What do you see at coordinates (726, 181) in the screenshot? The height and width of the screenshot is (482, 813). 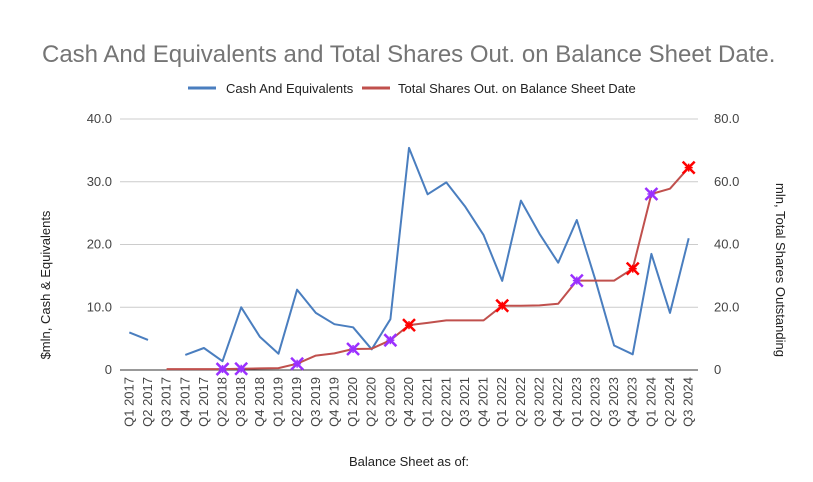 I see `y2-tick-label: 60.0` at bounding box center [726, 181].